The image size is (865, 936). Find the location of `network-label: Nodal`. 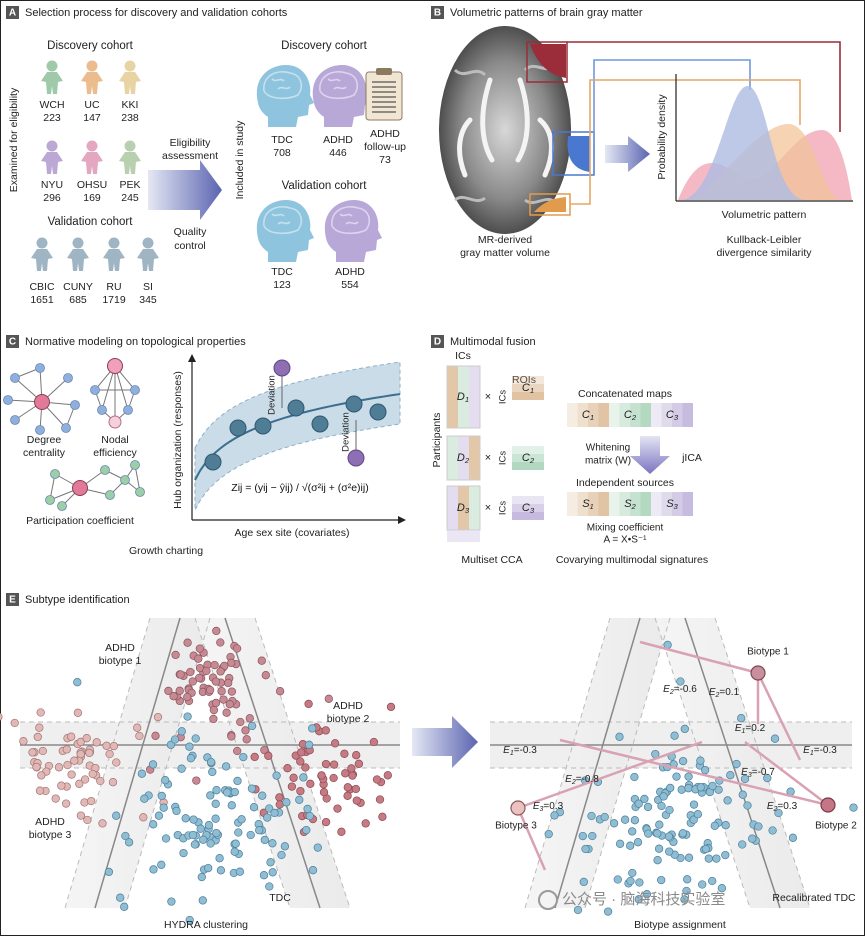

network-label: Nodal is located at coordinates (114, 440).